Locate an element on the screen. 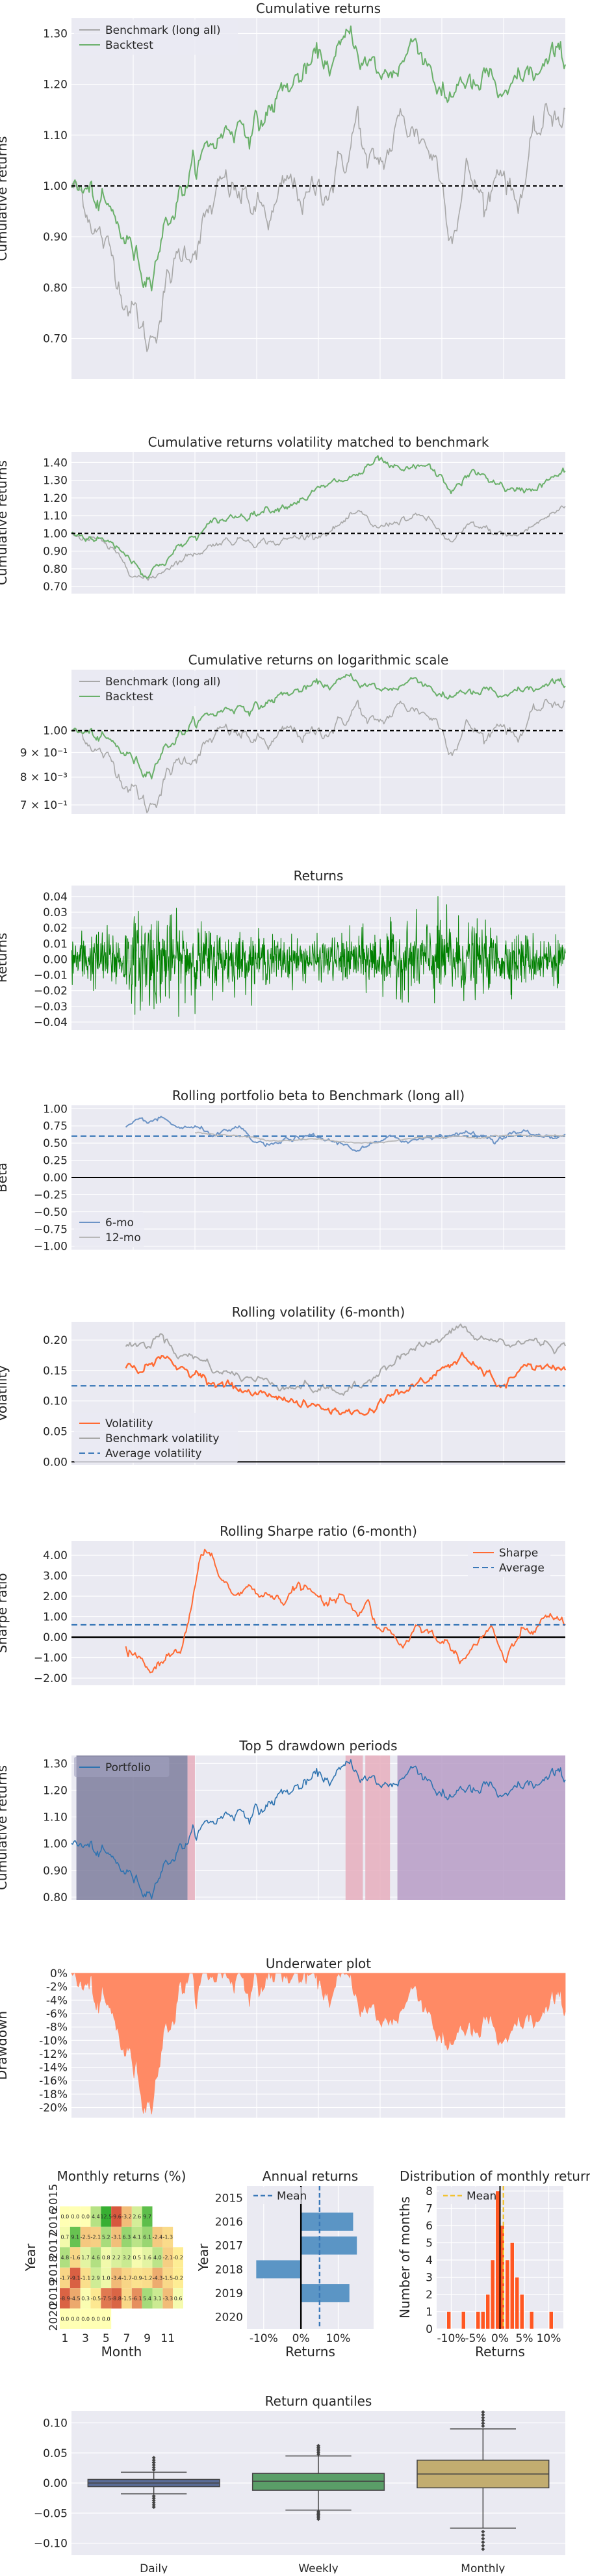 The height and width of the screenshot is (2576, 590). legend: Benchmark (long all) Backtest is located at coordinates (156, 37).